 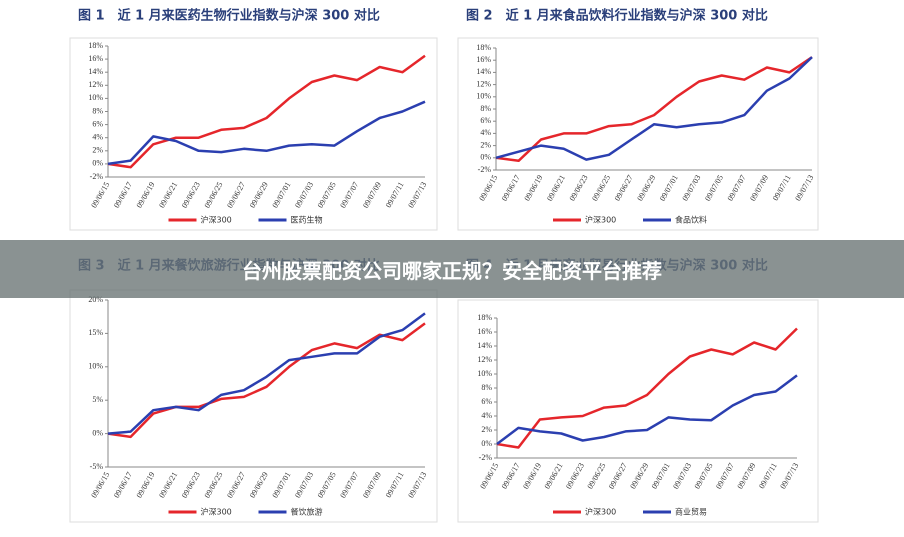 What do you see at coordinates (307, 512) in the screenshot?
I see `legend-label: 餐饮旅游` at bounding box center [307, 512].